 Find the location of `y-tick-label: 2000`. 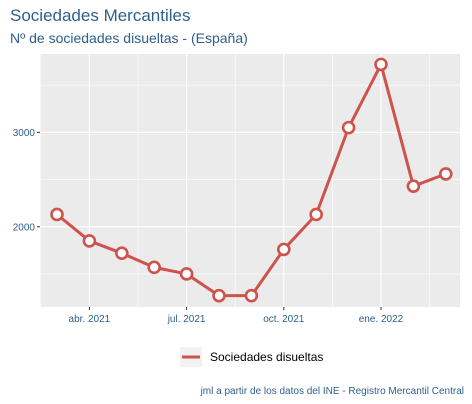

y-tick-label: 2000 is located at coordinates (24, 227).